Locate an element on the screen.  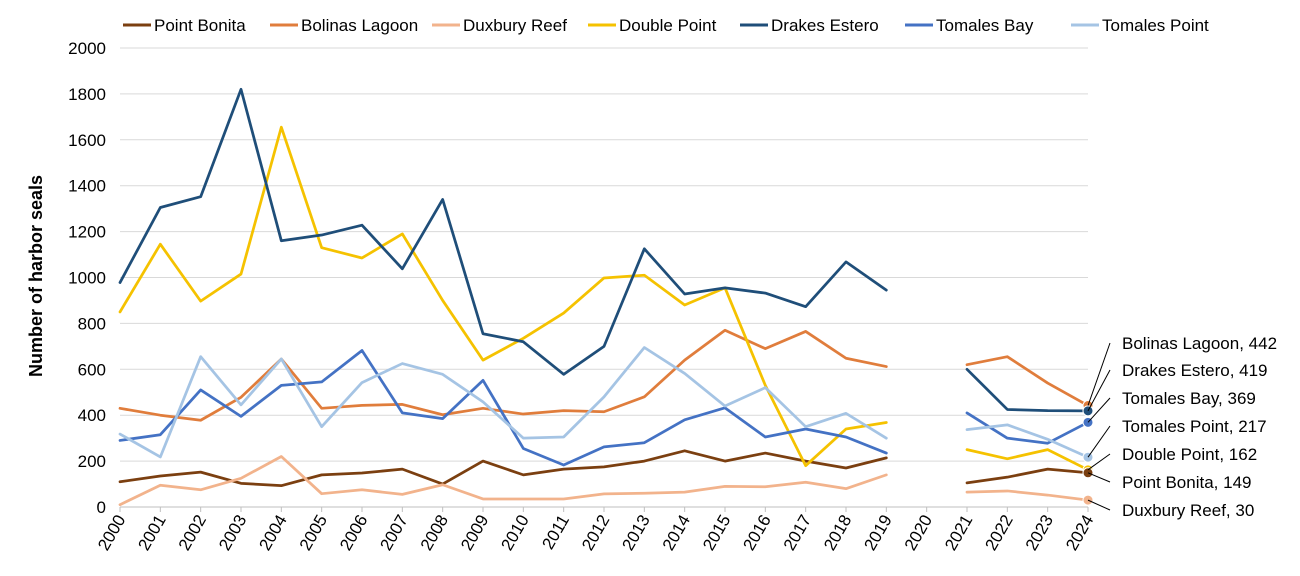
y-tick-label: 1800 is located at coordinates (87, 94).